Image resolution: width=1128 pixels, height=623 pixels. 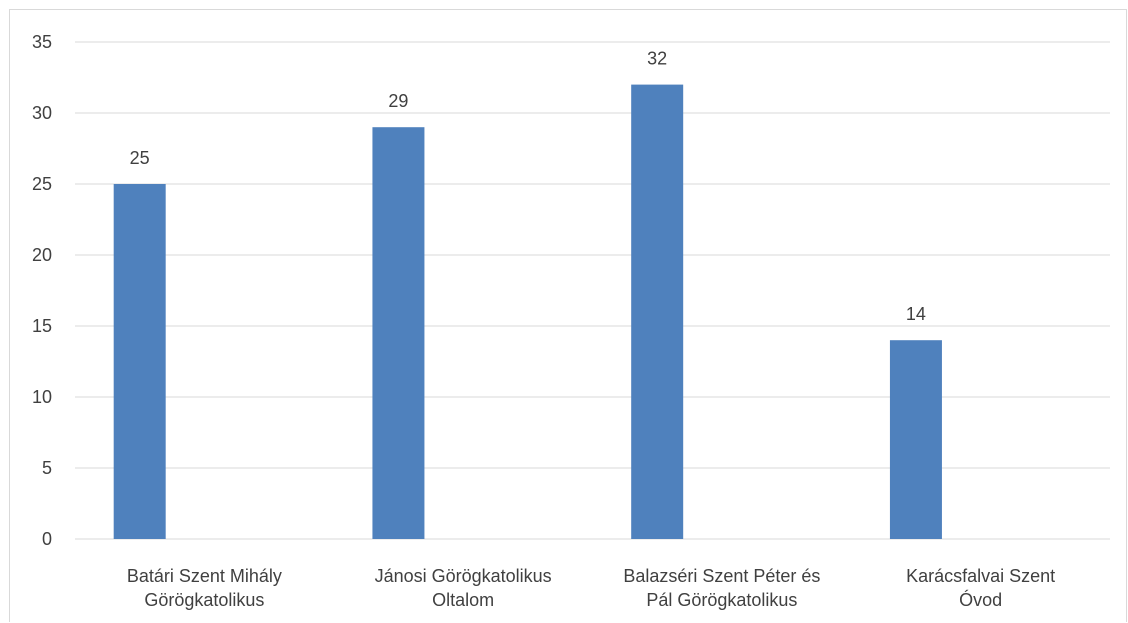 What do you see at coordinates (47, 468) in the screenshot?
I see `y-tick-label-5: 5` at bounding box center [47, 468].